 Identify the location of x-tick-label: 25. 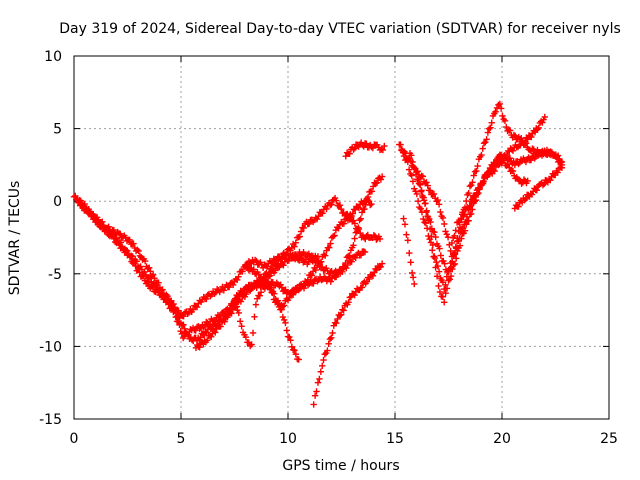
(609, 439).